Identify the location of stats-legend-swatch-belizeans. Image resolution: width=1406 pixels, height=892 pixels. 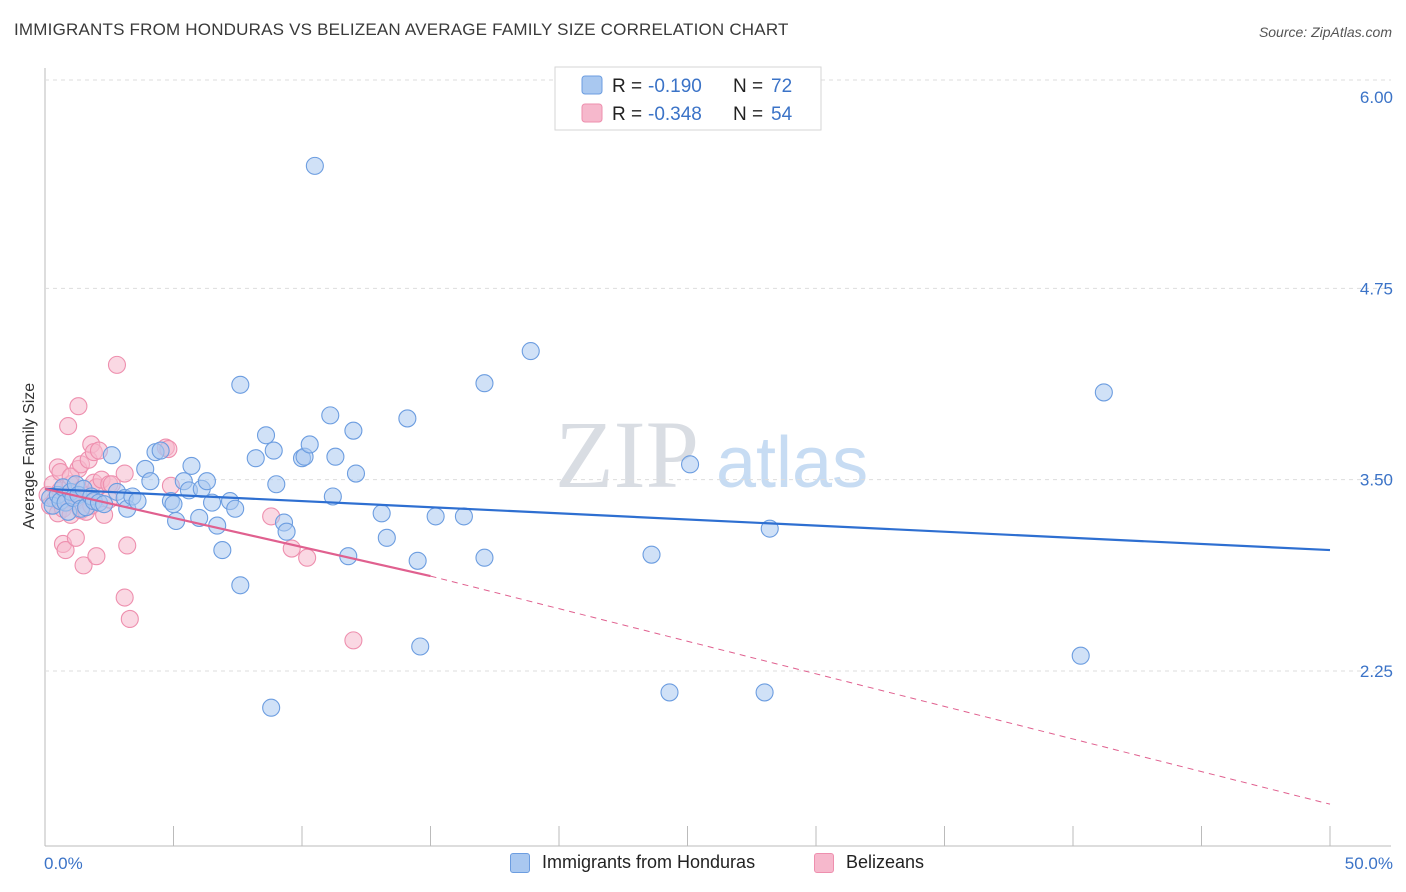
(592, 113).